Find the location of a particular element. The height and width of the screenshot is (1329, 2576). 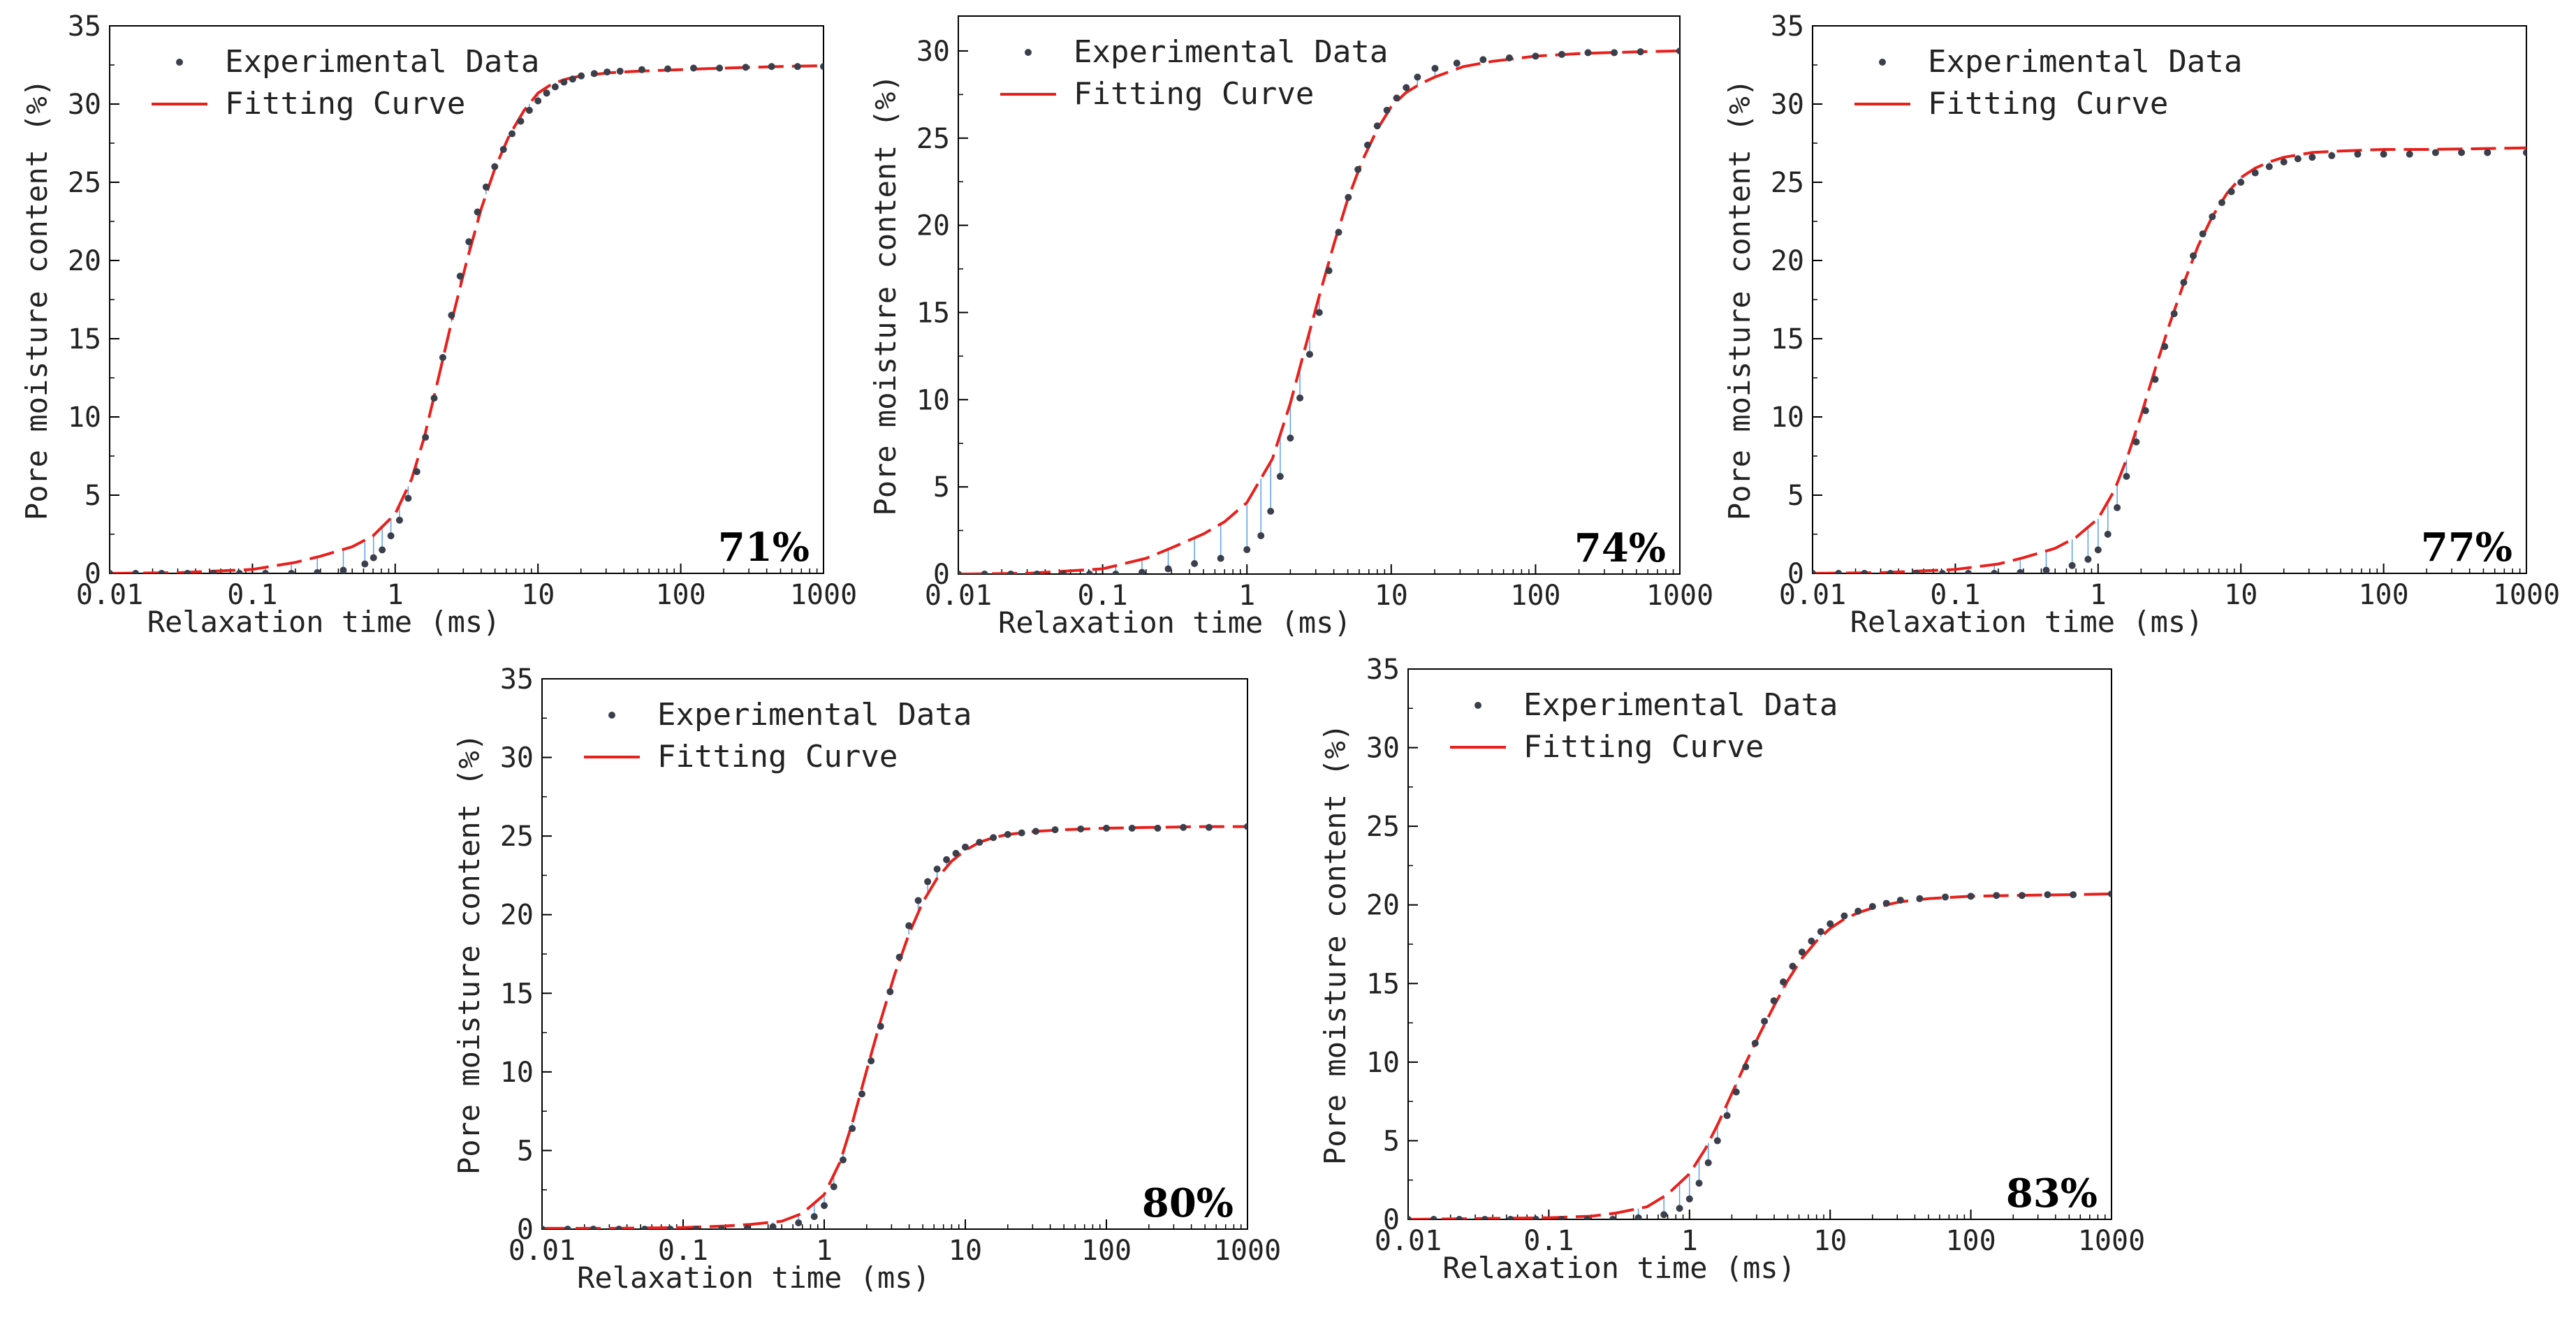

y-tick-label: 25 is located at coordinates (517, 837).